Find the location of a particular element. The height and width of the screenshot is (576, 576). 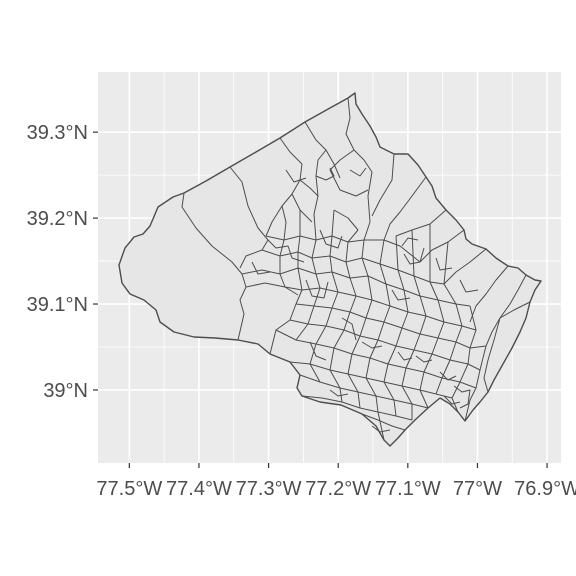

x-tick-label: 76.9°W is located at coordinates (545, 489).